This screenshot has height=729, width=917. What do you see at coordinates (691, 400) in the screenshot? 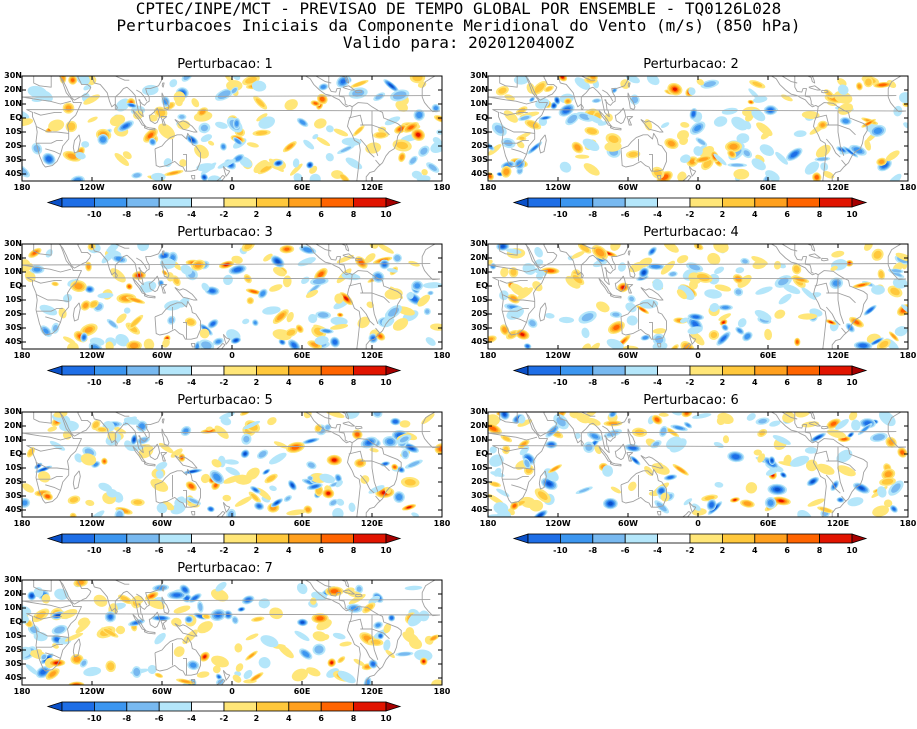
I see `panel-title: Perturbacao: 6` at bounding box center [691, 400].